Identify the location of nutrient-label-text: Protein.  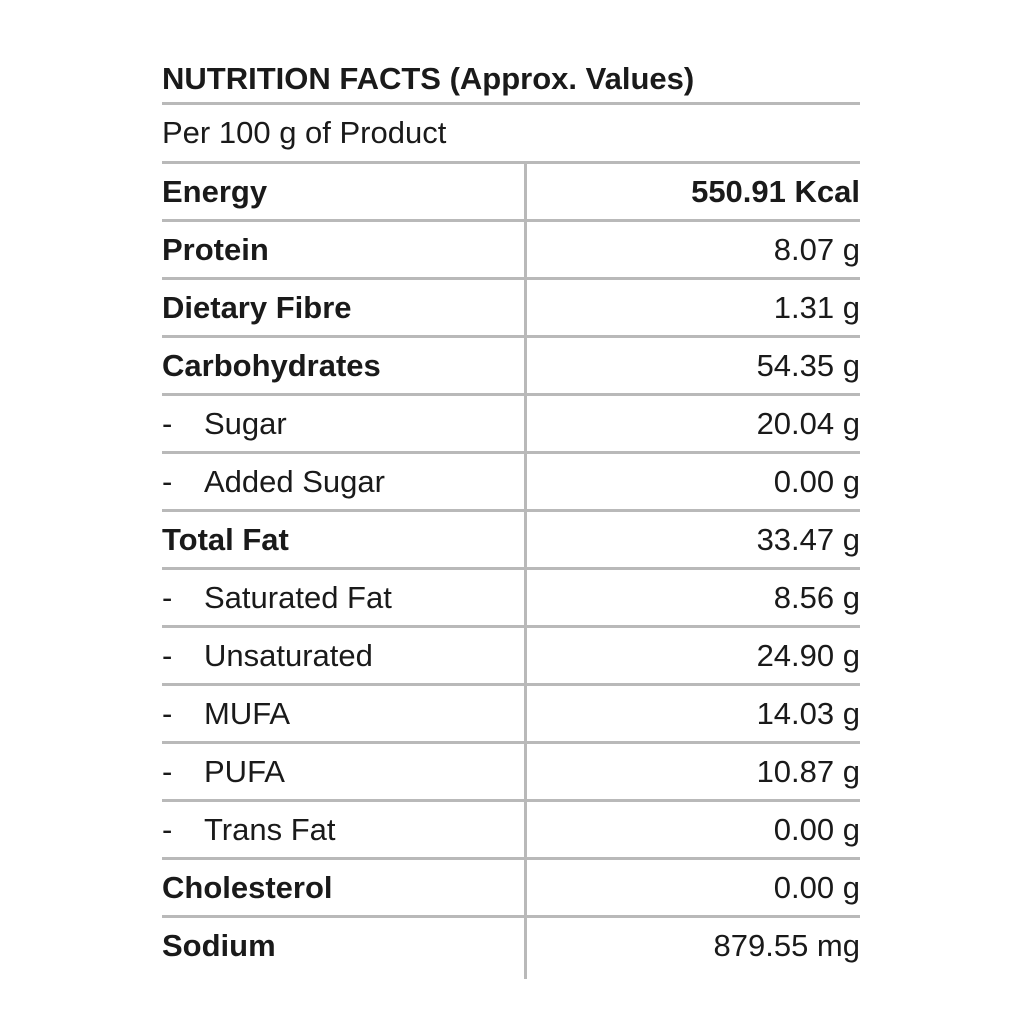
(215, 249).